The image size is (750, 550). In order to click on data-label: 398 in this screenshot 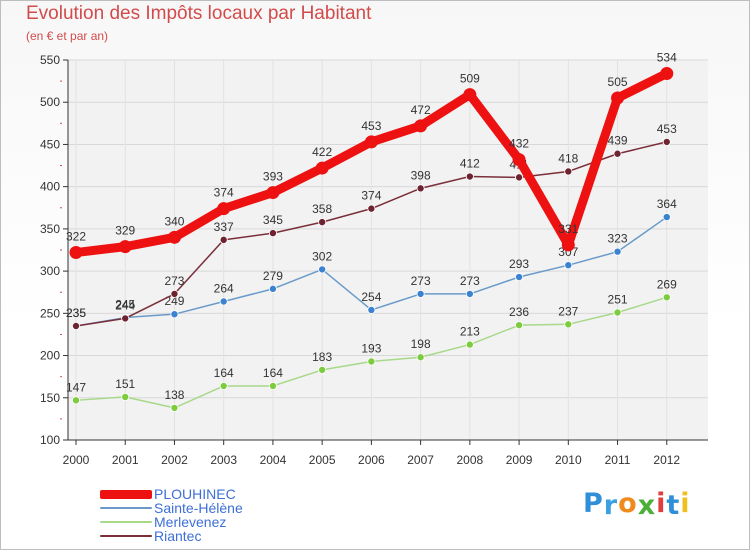, I will do `click(421, 175)`.